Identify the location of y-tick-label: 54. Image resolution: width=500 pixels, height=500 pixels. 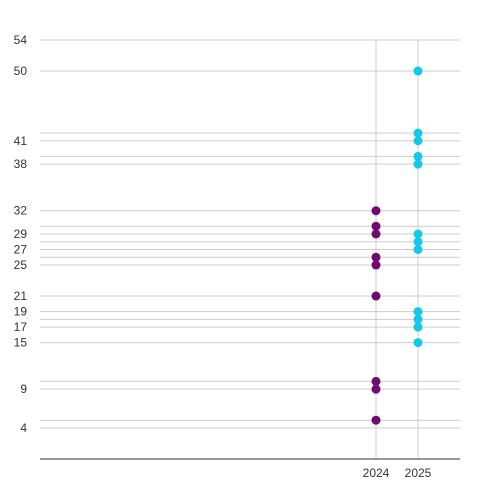
(21, 40).